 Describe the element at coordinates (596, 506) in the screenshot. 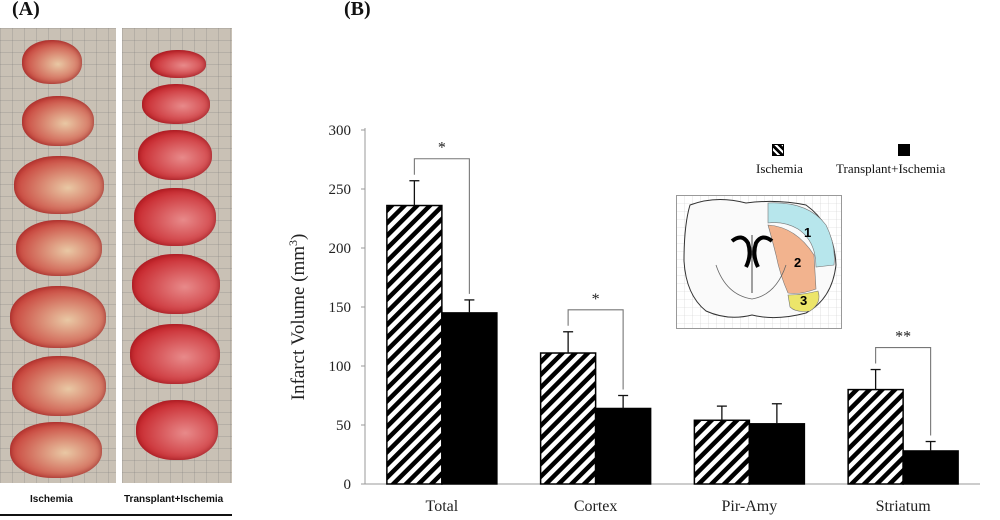

I see `x-tick-label: Cortex` at that location.